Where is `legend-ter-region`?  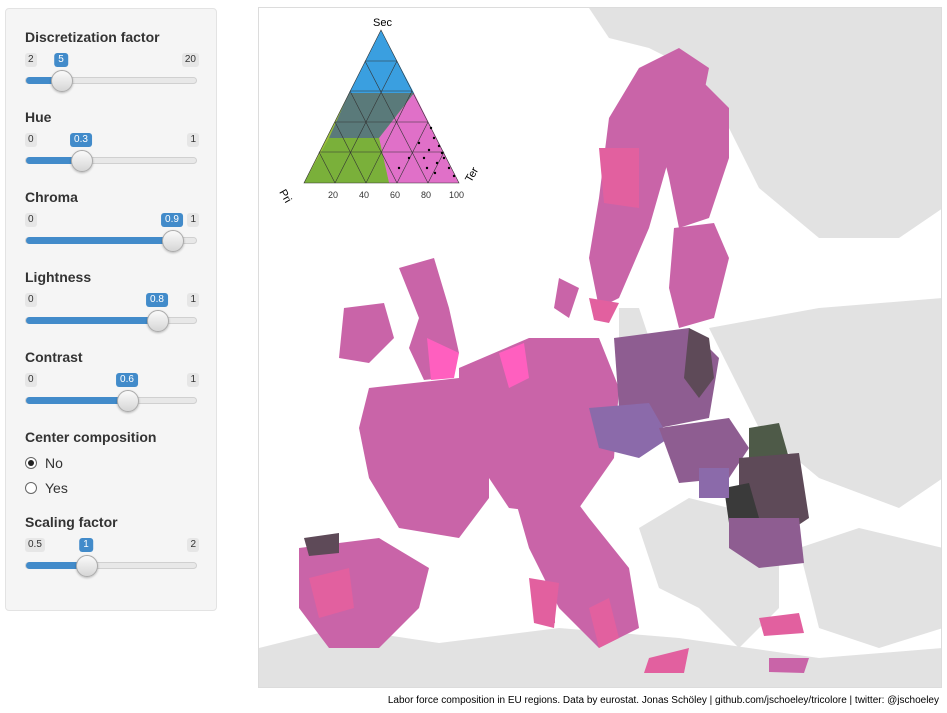
legend-ter-region is located at coordinates (419, 138).